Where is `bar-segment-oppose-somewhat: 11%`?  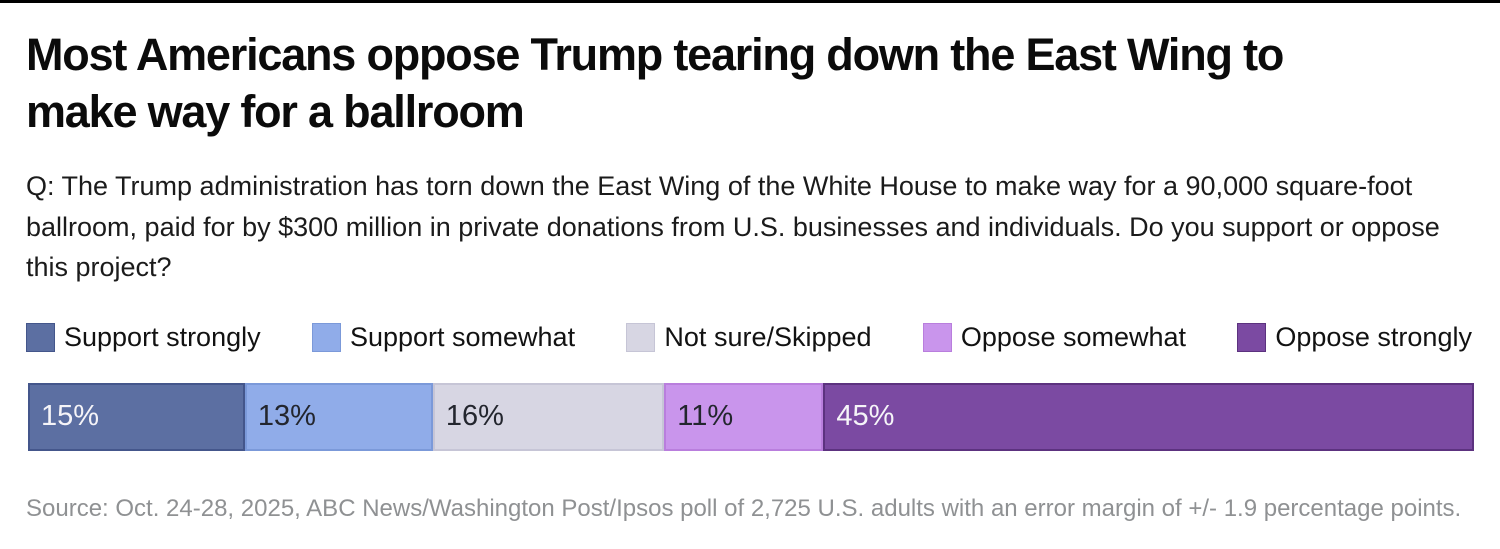
bar-segment-oppose-somewhat: 11% is located at coordinates (744, 416).